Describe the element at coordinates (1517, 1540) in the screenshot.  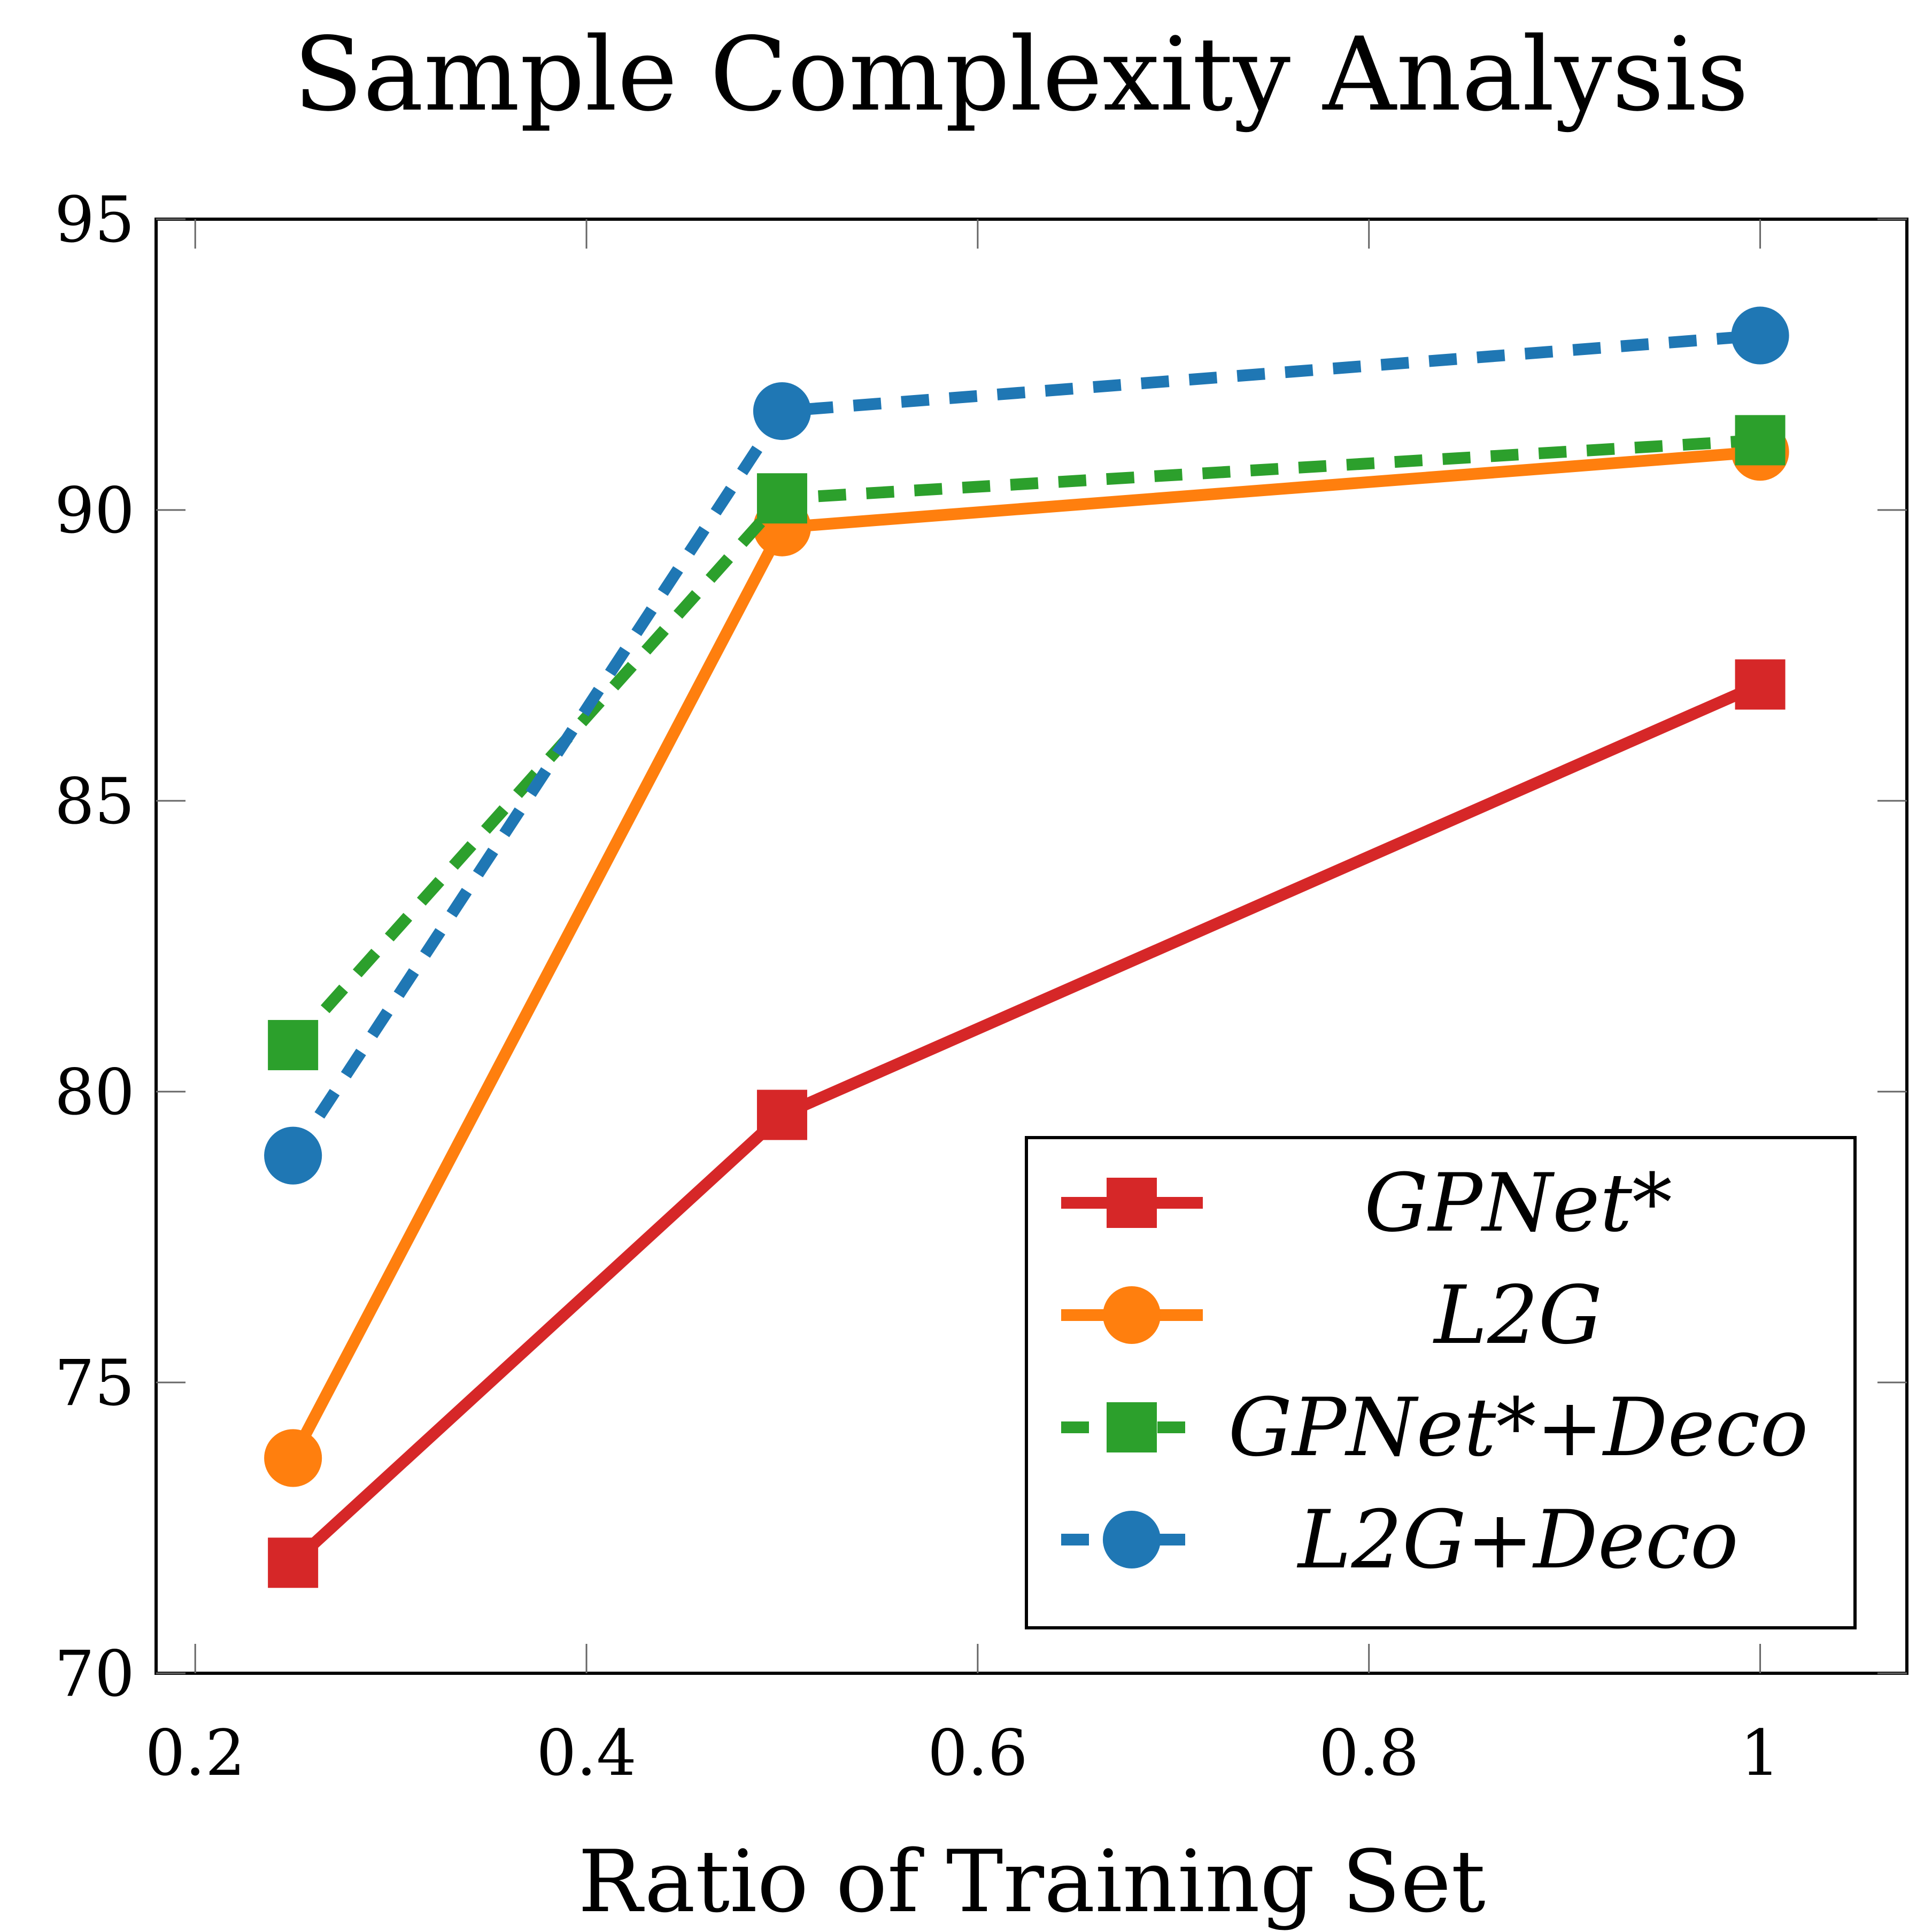
I see `legend-label: L2G+Deco` at that location.